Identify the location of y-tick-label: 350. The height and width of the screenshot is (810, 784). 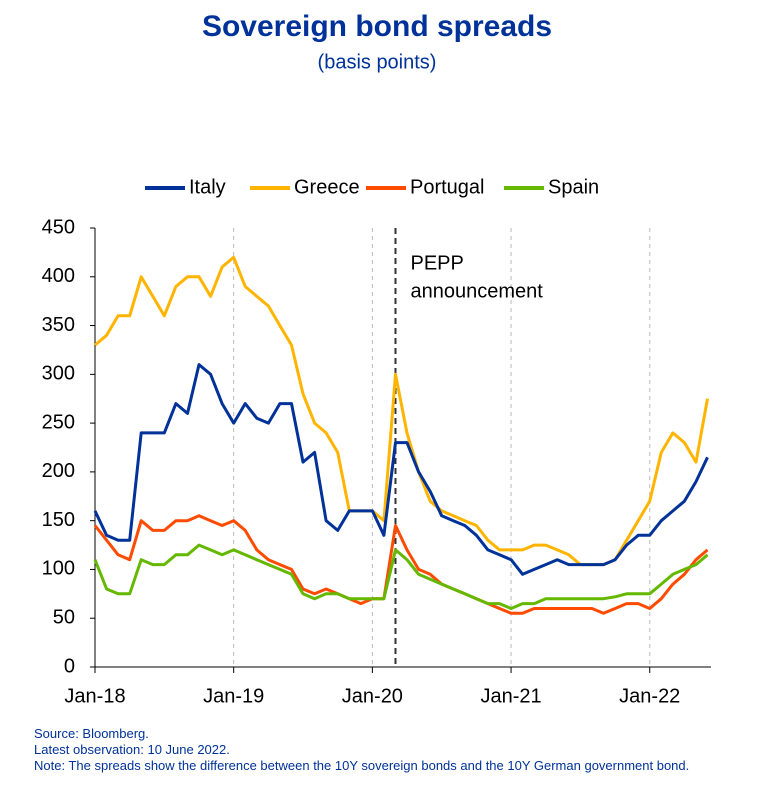
(58, 325).